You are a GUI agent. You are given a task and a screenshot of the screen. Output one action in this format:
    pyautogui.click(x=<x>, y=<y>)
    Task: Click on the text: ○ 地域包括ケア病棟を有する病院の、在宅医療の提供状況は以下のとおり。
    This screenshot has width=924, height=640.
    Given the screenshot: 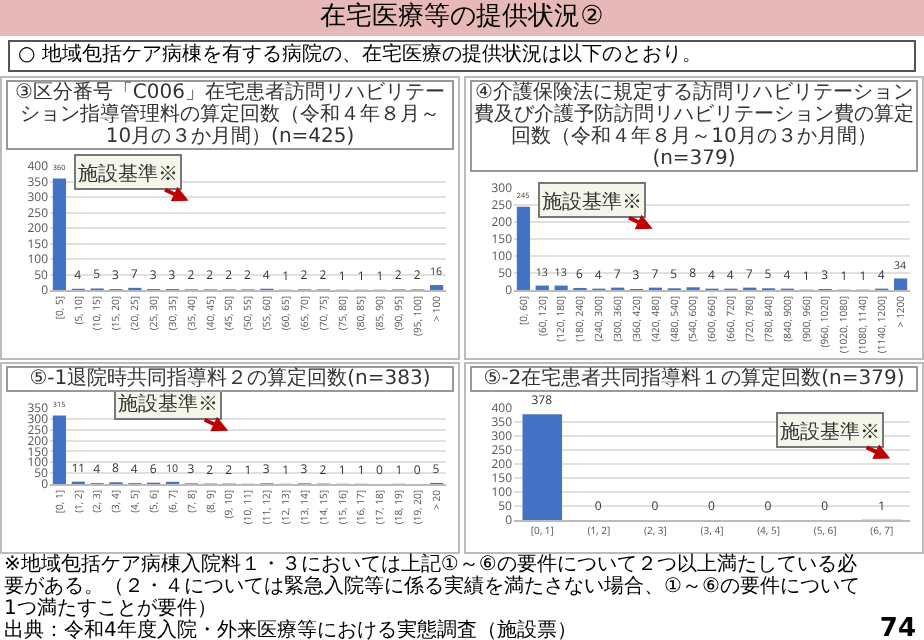 What is the action you would take?
    pyautogui.click(x=462, y=56)
    